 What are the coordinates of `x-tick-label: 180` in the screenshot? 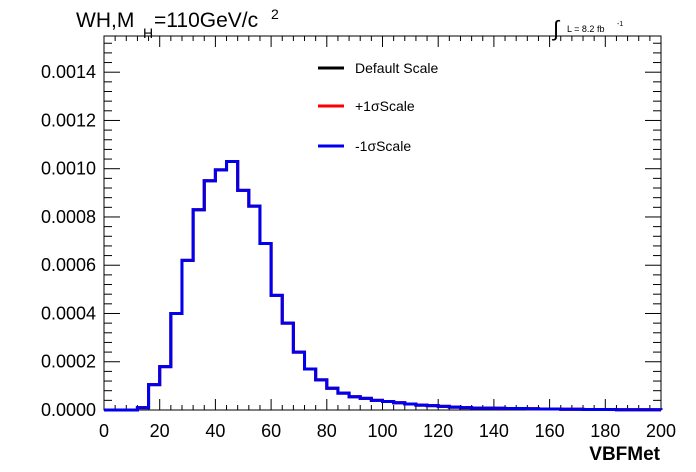 It's located at (605, 431).